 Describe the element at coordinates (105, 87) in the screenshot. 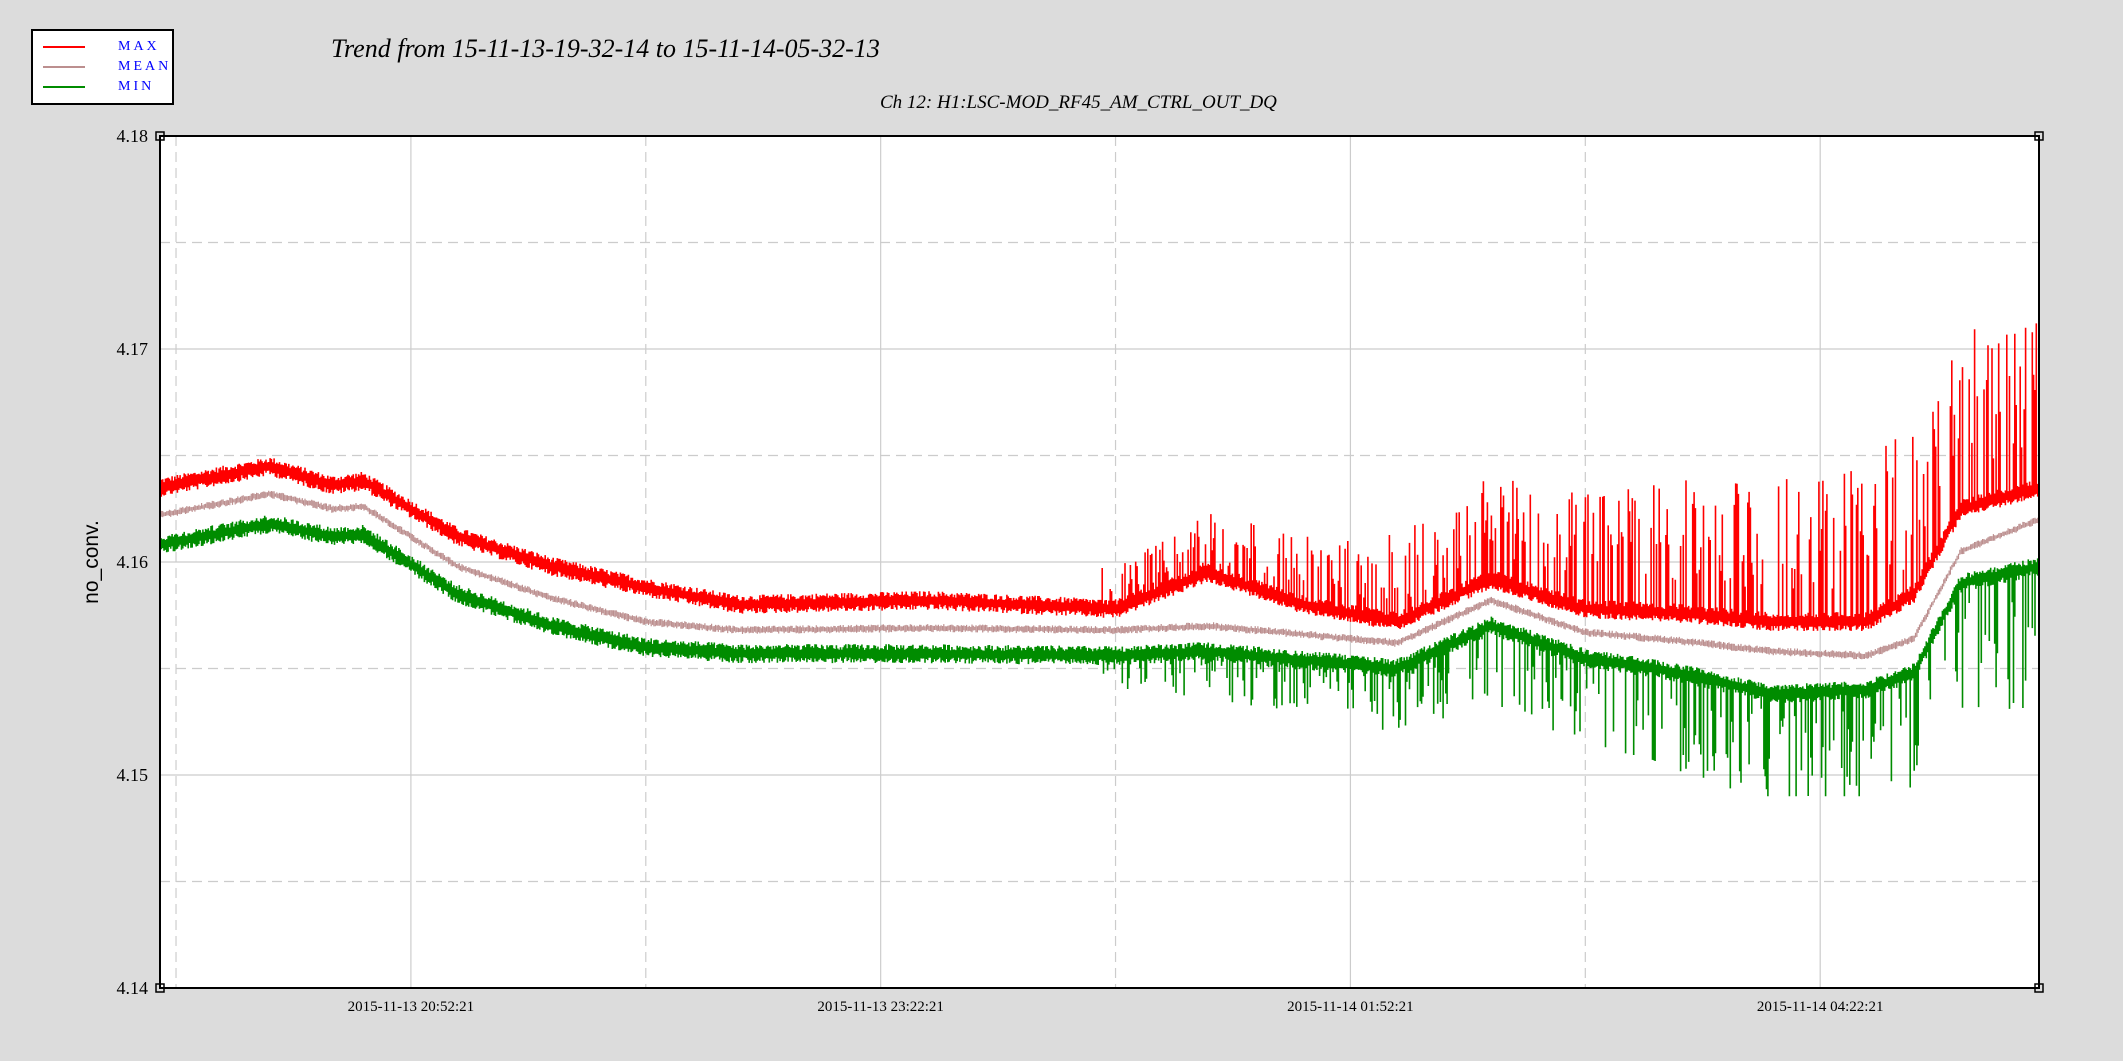

I see `legend-item-min: MIN` at that location.